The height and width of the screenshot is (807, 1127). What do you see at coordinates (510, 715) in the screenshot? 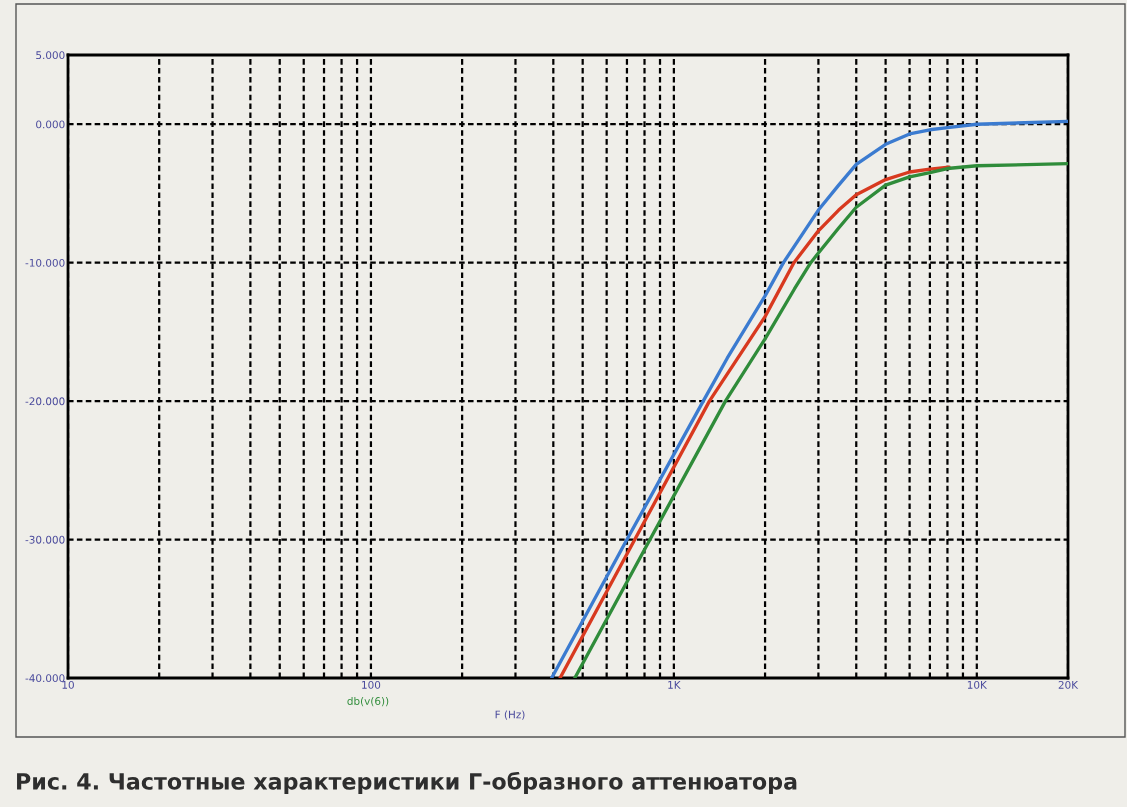
I see `x-axis-title: F (Hz)` at bounding box center [510, 715].